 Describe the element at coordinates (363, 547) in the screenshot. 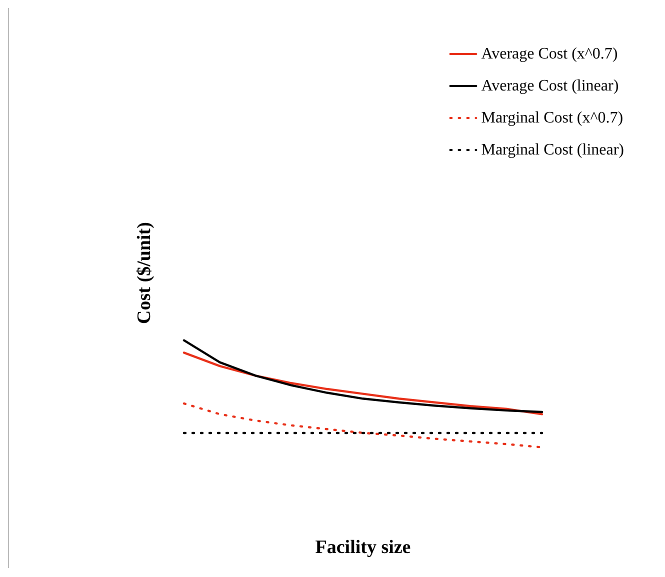

I see `x-axis-title: Facility size` at that location.